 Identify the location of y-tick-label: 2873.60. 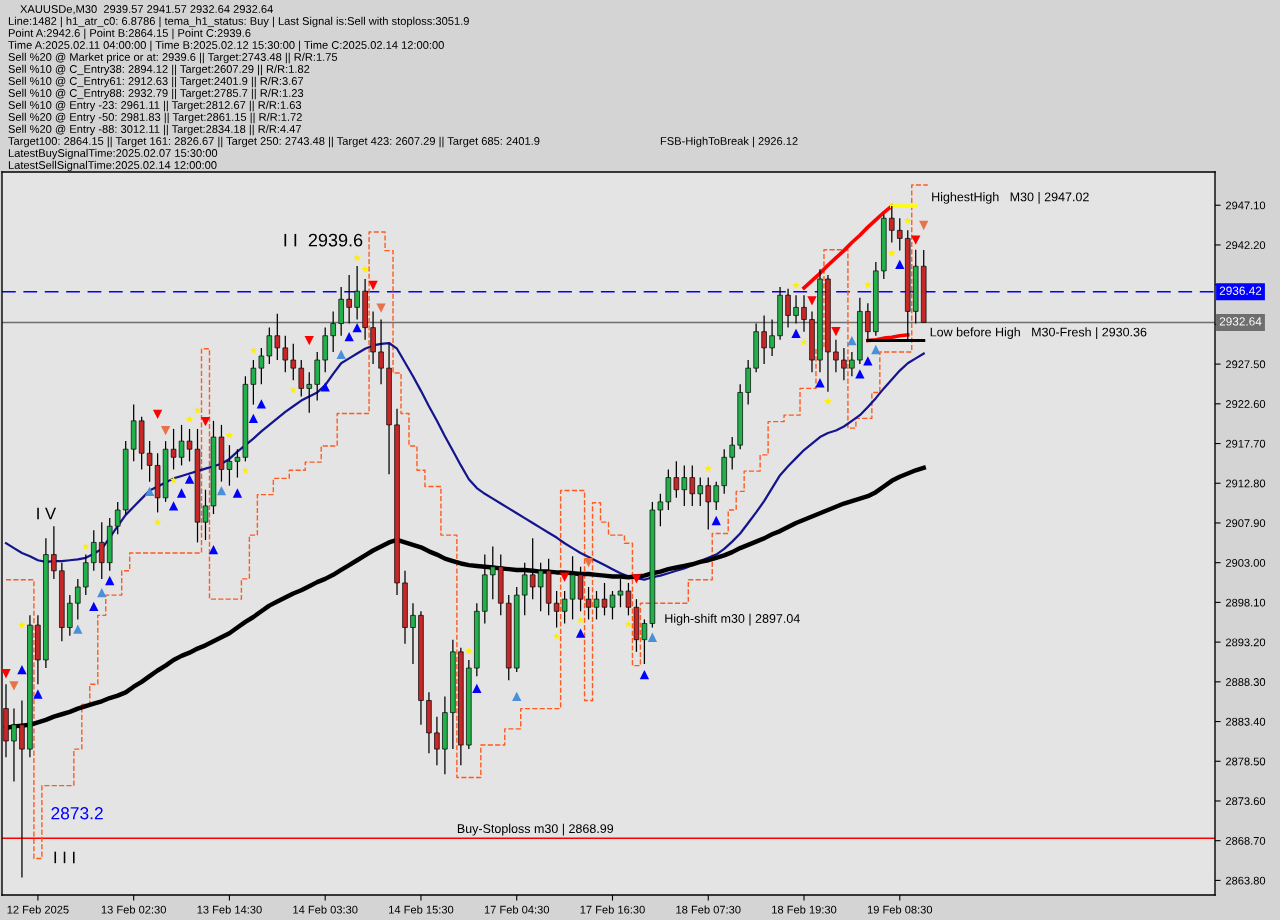
(1245, 801).